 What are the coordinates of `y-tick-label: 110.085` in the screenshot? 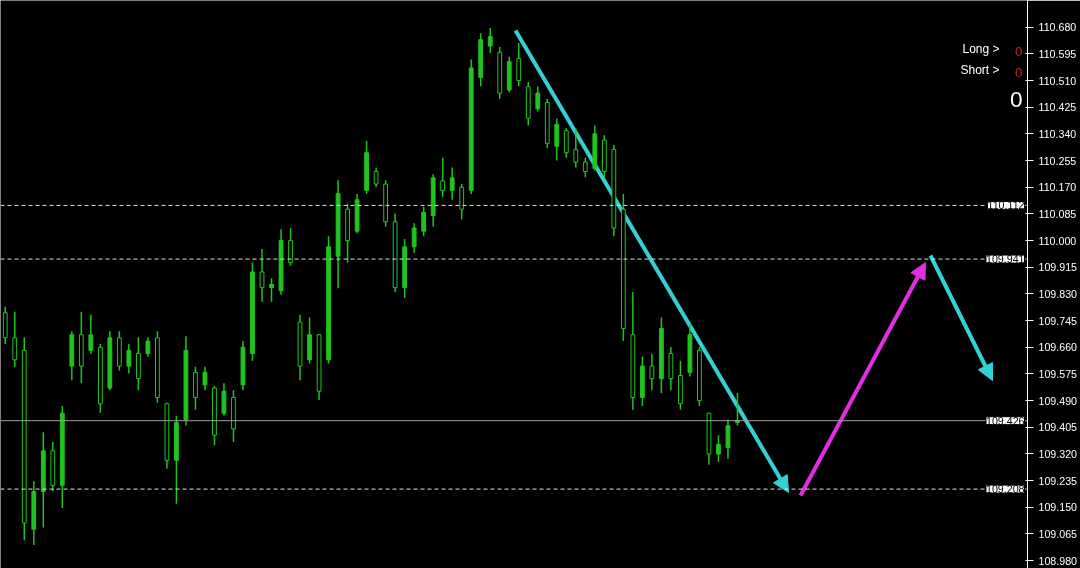 It's located at (1057, 213).